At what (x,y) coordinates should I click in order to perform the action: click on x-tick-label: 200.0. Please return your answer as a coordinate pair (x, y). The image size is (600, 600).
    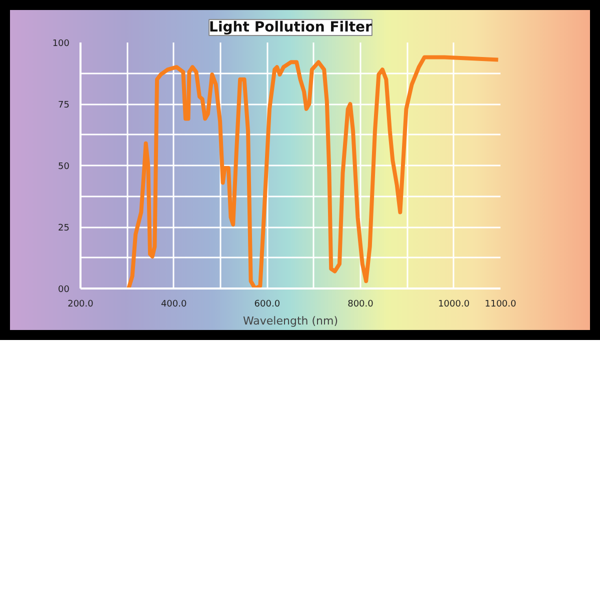
    Looking at the image, I should click on (81, 305).